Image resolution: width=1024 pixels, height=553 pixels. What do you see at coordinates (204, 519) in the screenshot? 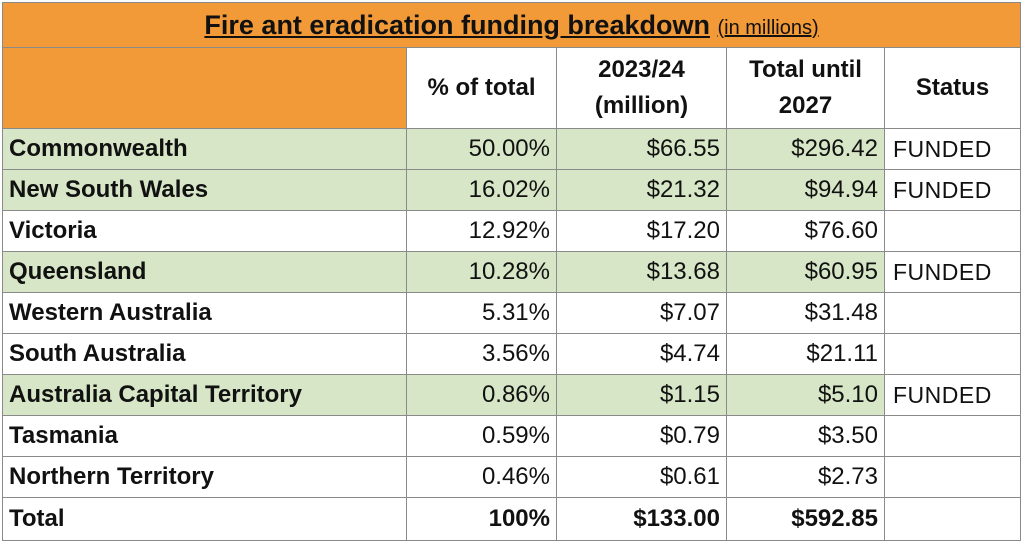
I see `total-label: Total` at bounding box center [204, 519].